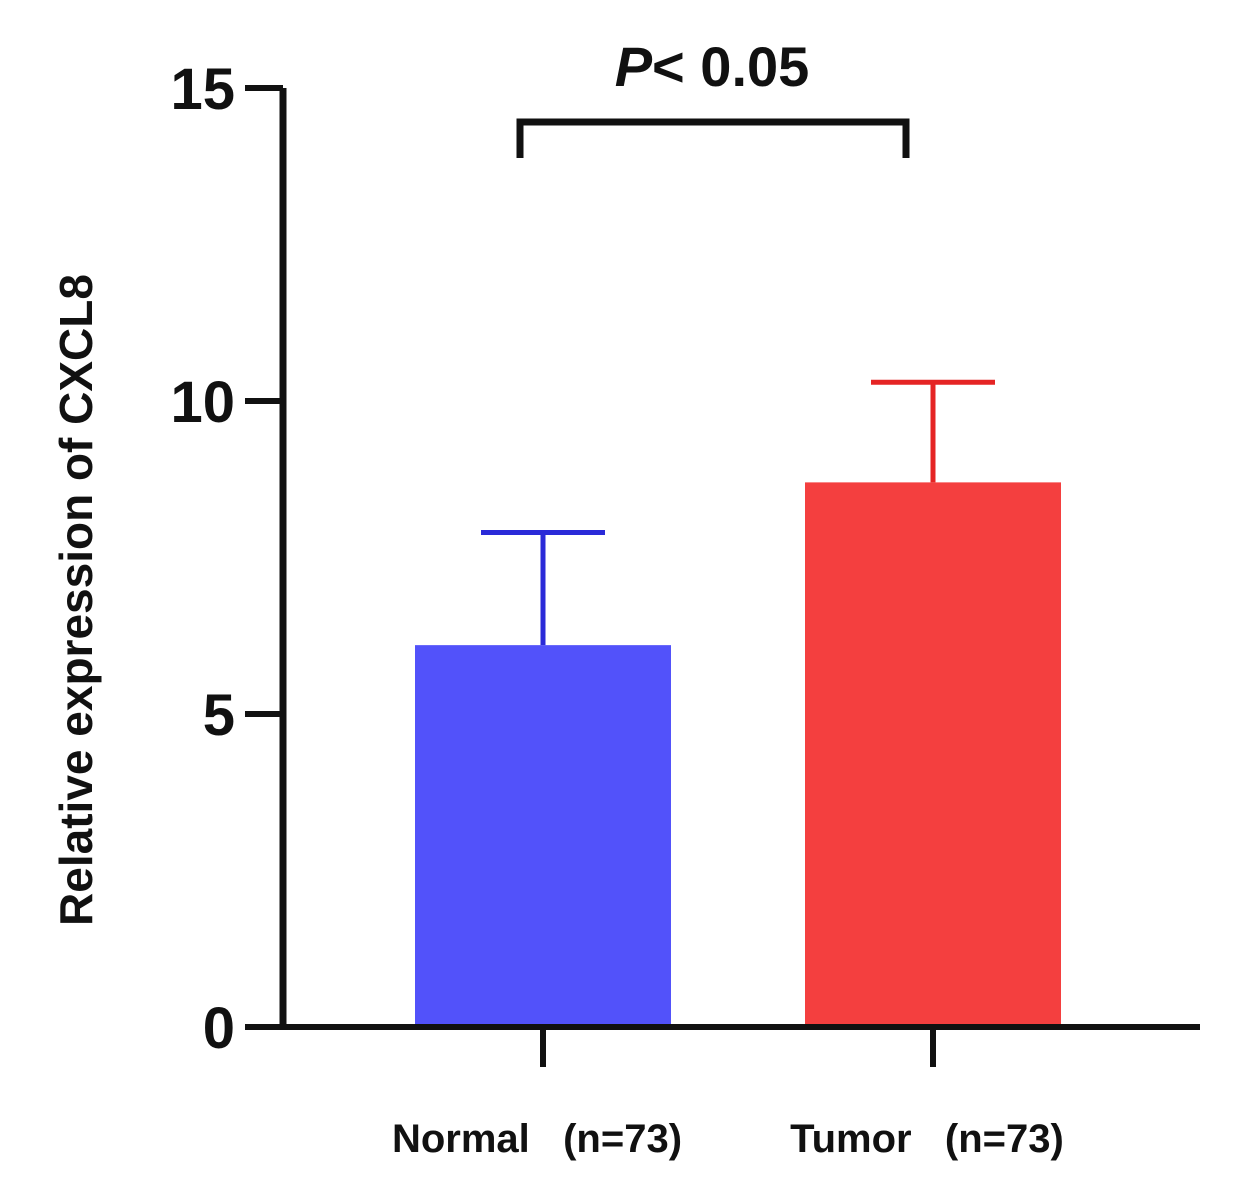 The image size is (1238, 1197). What do you see at coordinates (202, 89) in the screenshot?
I see `y-tick-label-15: 15` at bounding box center [202, 89].